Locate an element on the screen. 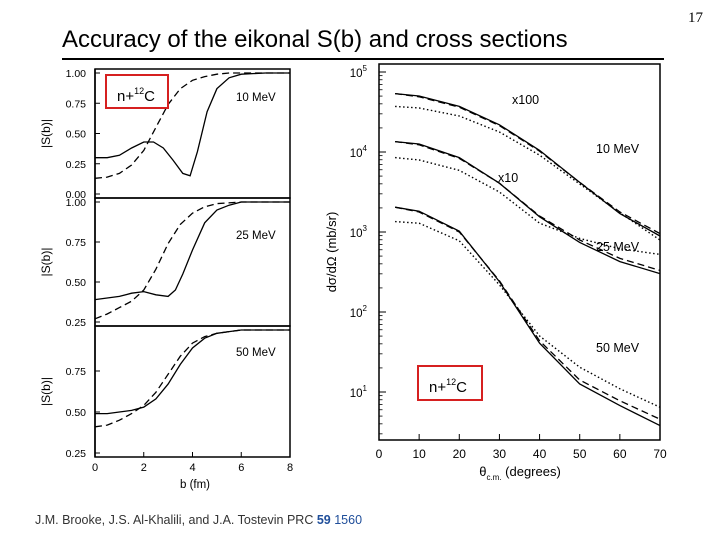 This screenshot has height=540, width=720. xs-annotation: 25 MeV is located at coordinates (618, 247).